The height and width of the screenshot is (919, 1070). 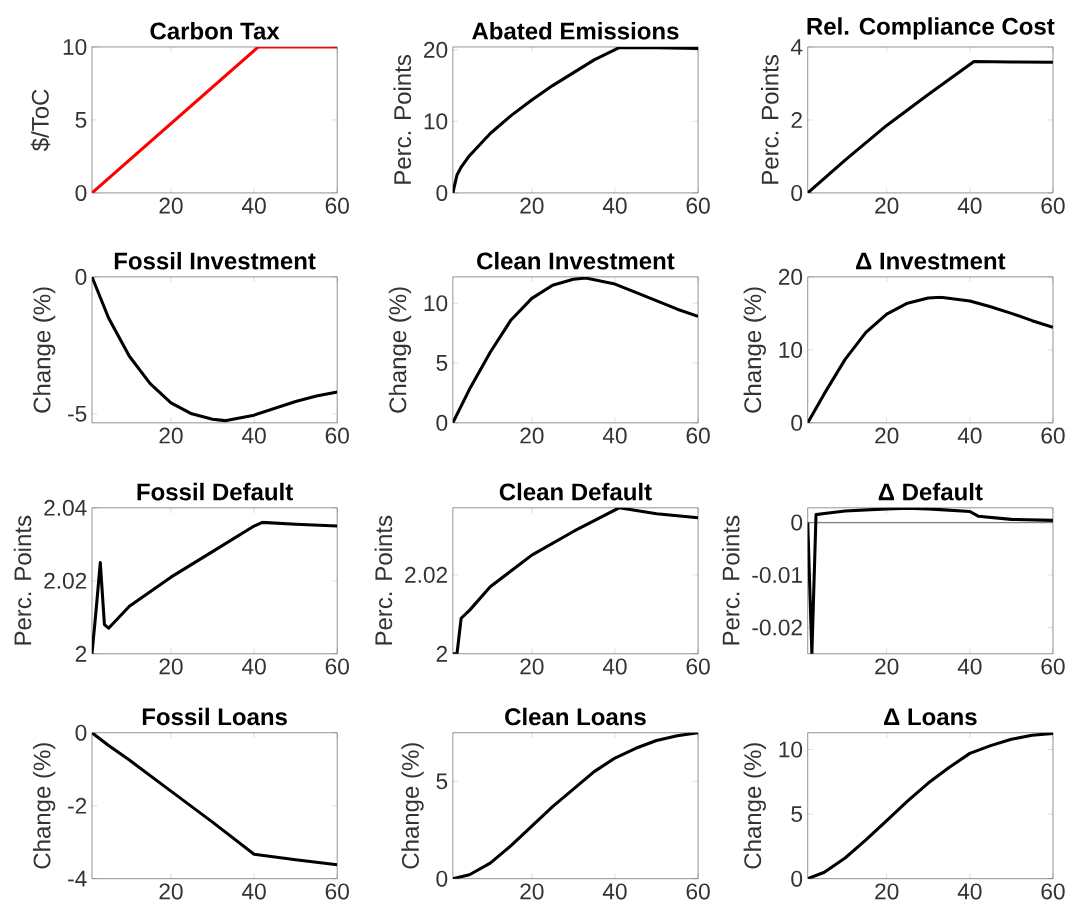 I want to click on y-tick-label: -2, so click(x=77, y=805).